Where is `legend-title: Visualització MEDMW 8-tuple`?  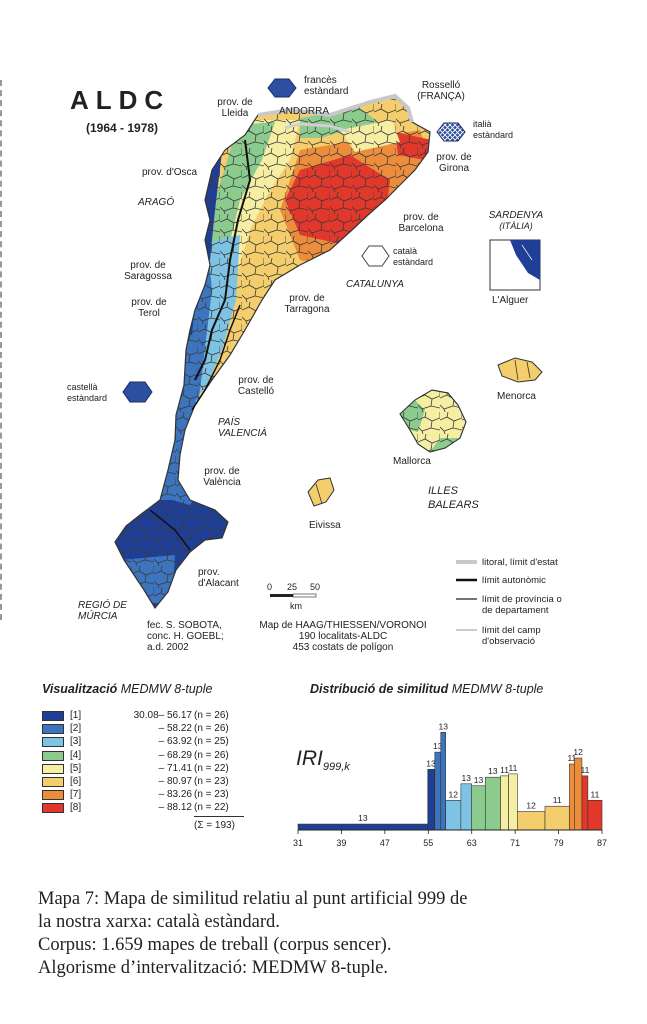 legend-title: Visualització MEDMW 8-tuple is located at coordinates (127, 689).